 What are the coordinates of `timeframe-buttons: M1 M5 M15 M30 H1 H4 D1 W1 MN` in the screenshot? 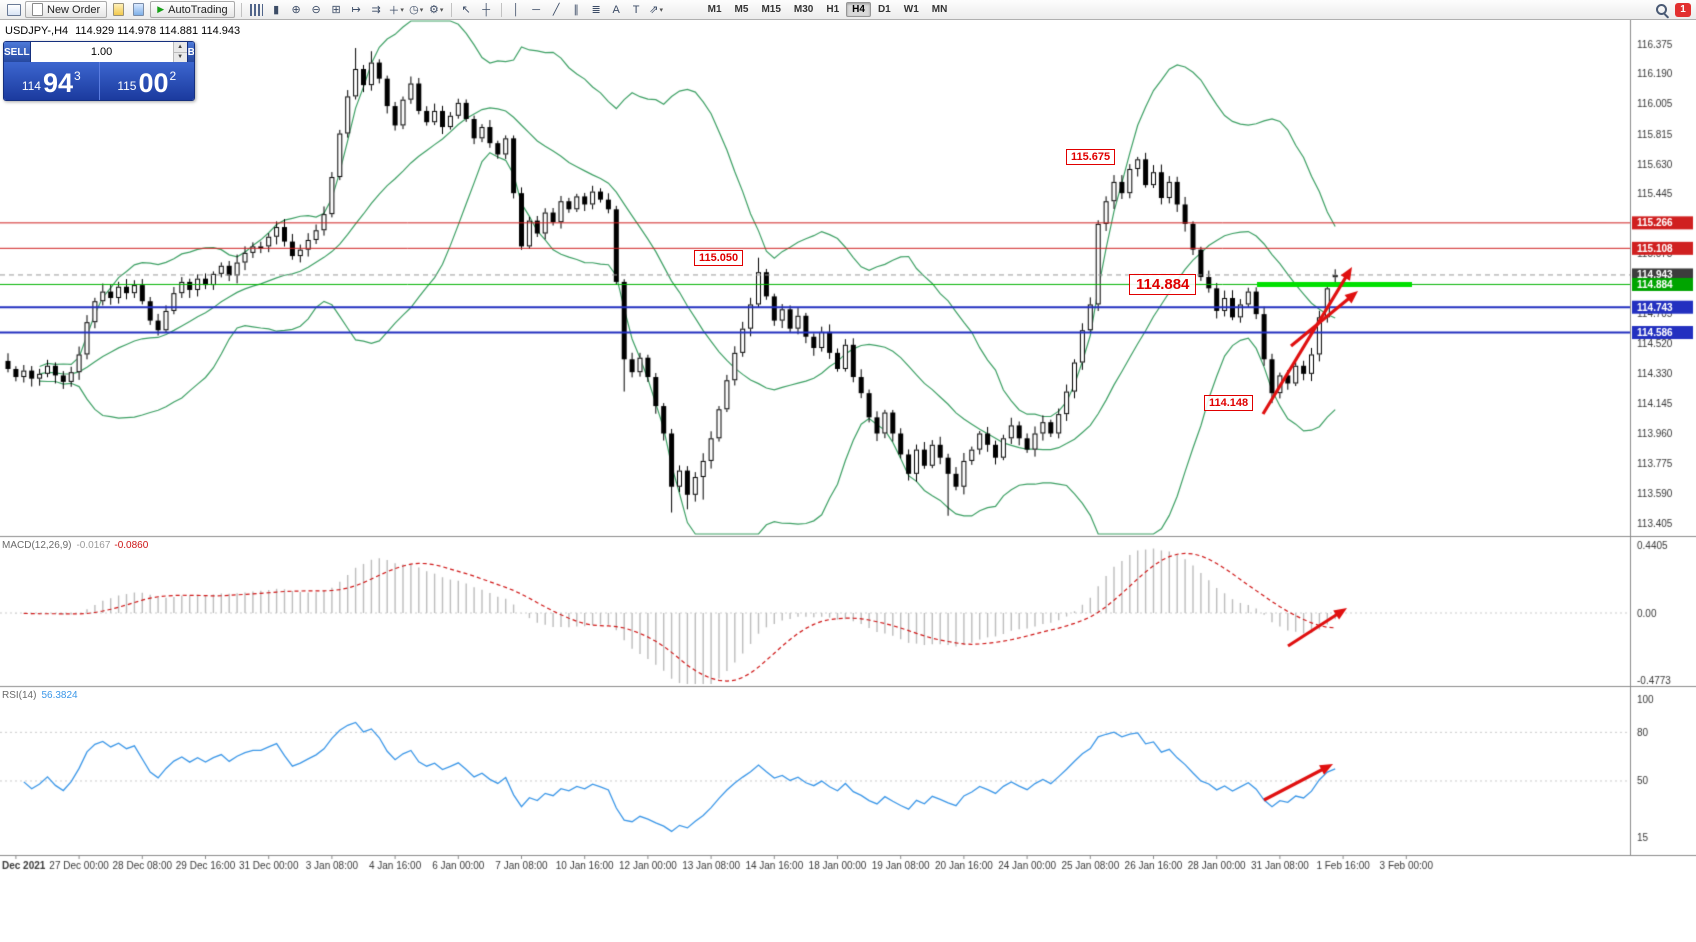 It's located at (828, 9).